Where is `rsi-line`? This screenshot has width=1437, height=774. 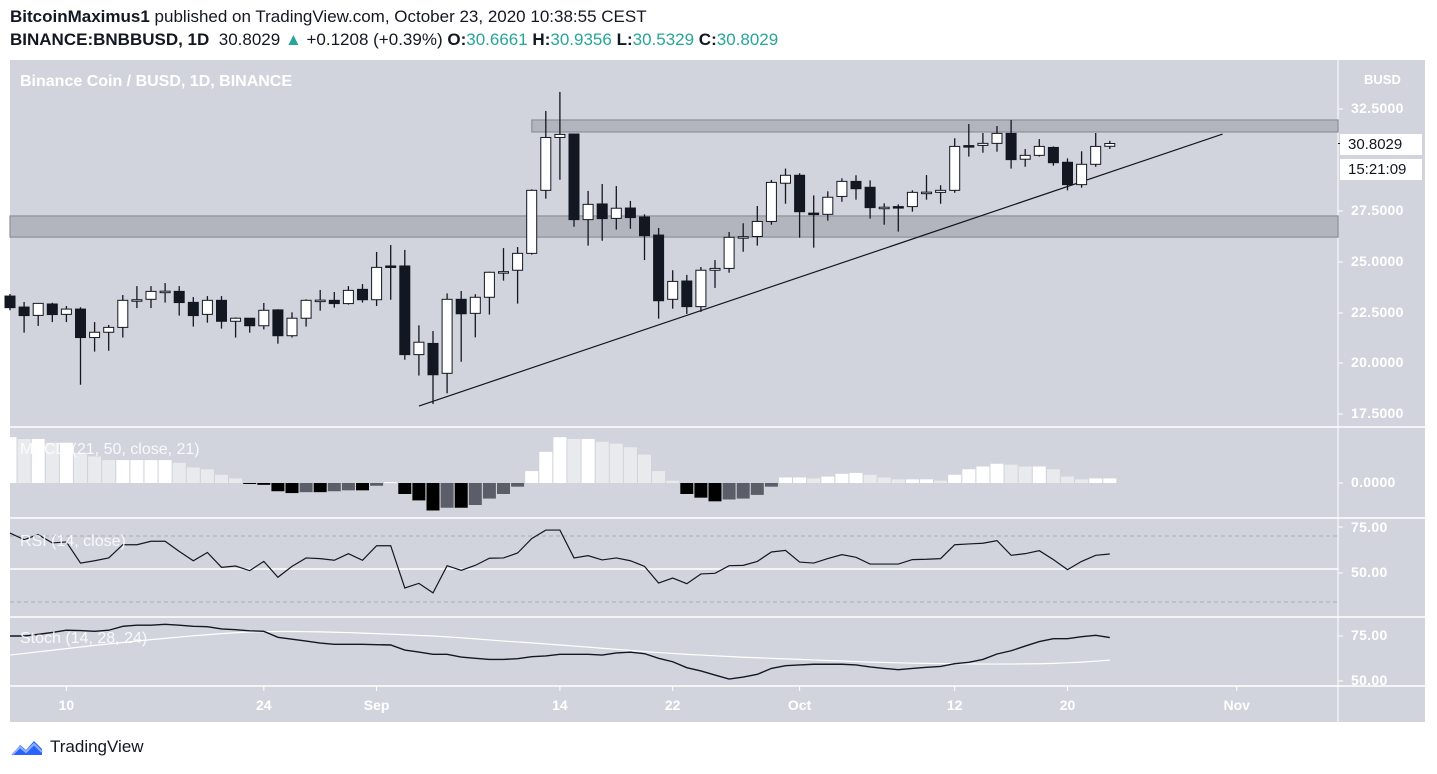
rsi-line is located at coordinates (559, 561).